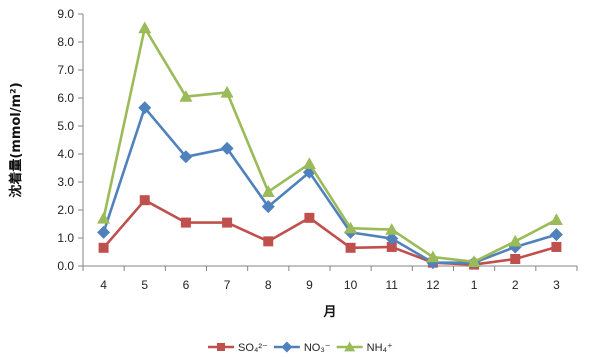  Describe the element at coordinates (317, 348) in the screenshot. I see `legend-label: NO₃⁻` at that location.